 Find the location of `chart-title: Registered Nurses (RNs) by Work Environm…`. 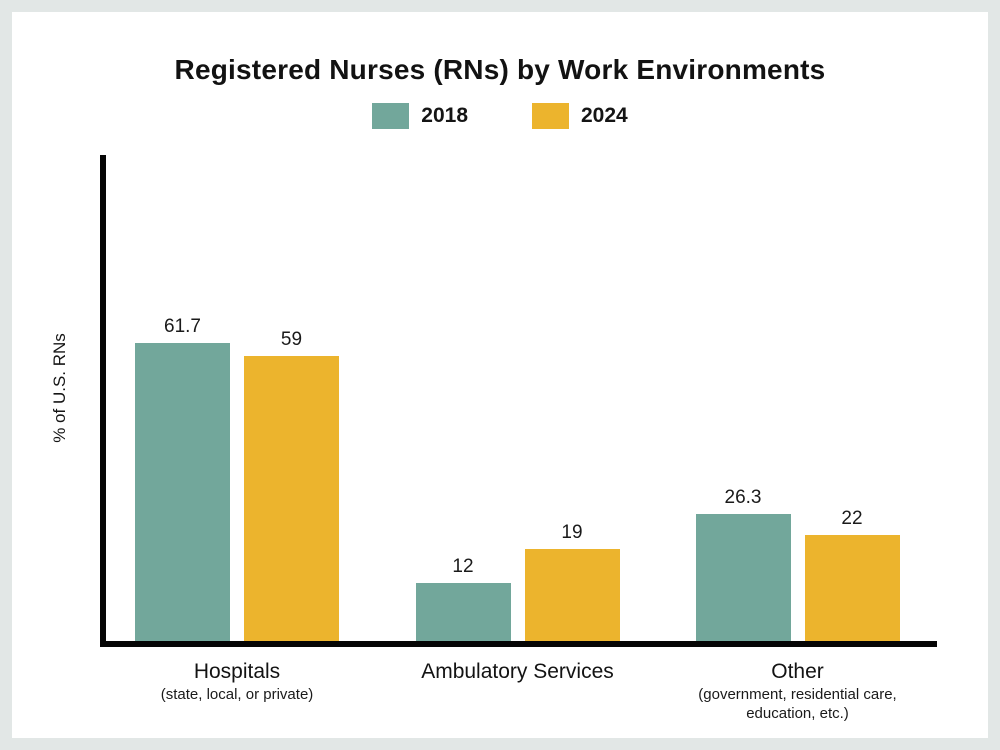

chart-title: Registered Nurses (RNs) by Work Environm… is located at coordinates (500, 69).